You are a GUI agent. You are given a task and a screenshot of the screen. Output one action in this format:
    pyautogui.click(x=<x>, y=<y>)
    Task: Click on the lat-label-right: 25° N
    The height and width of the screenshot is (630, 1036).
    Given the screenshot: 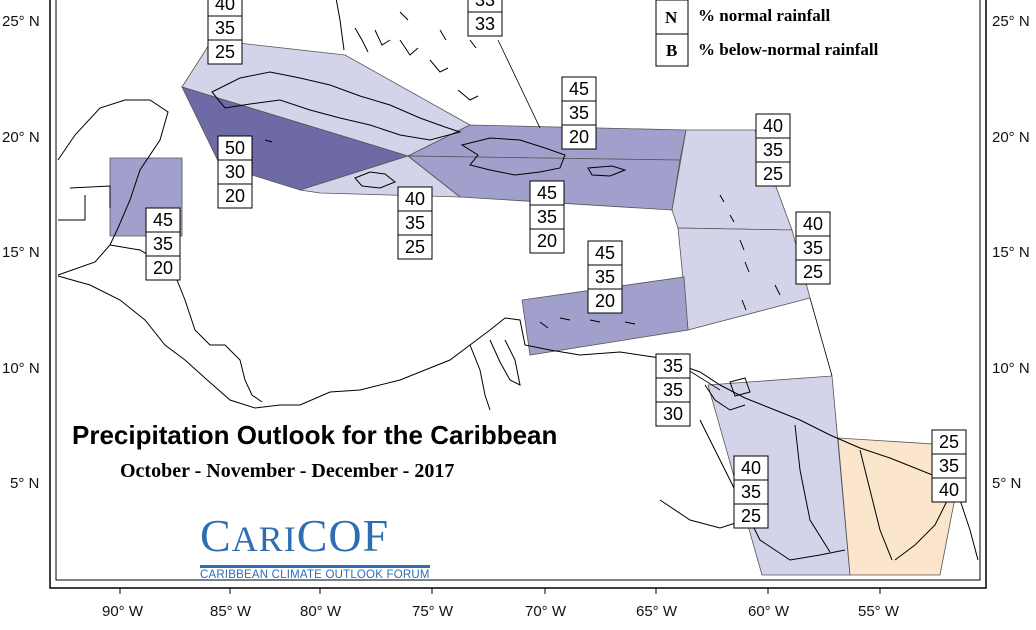 What is the action you would take?
    pyautogui.click(x=1011, y=21)
    